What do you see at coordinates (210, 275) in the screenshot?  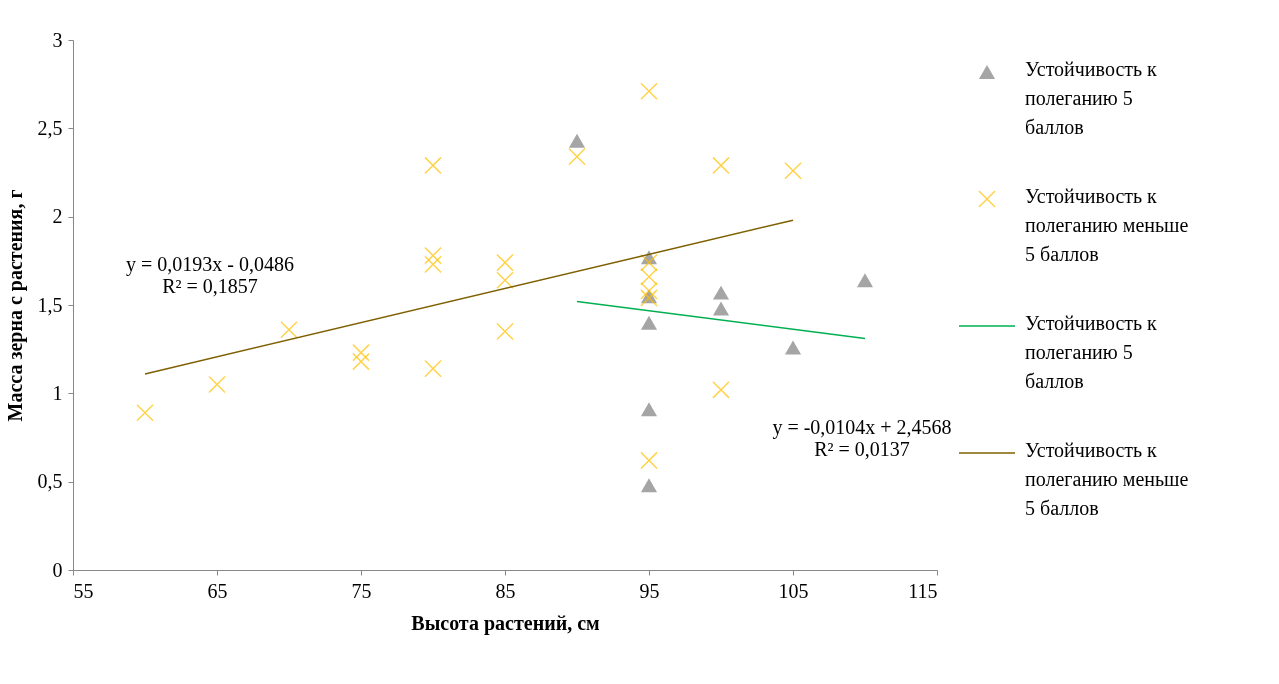 I see `annotation: y = 0,0193x - 0,0486 R² = 0,1857` at bounding box center [210, 275].